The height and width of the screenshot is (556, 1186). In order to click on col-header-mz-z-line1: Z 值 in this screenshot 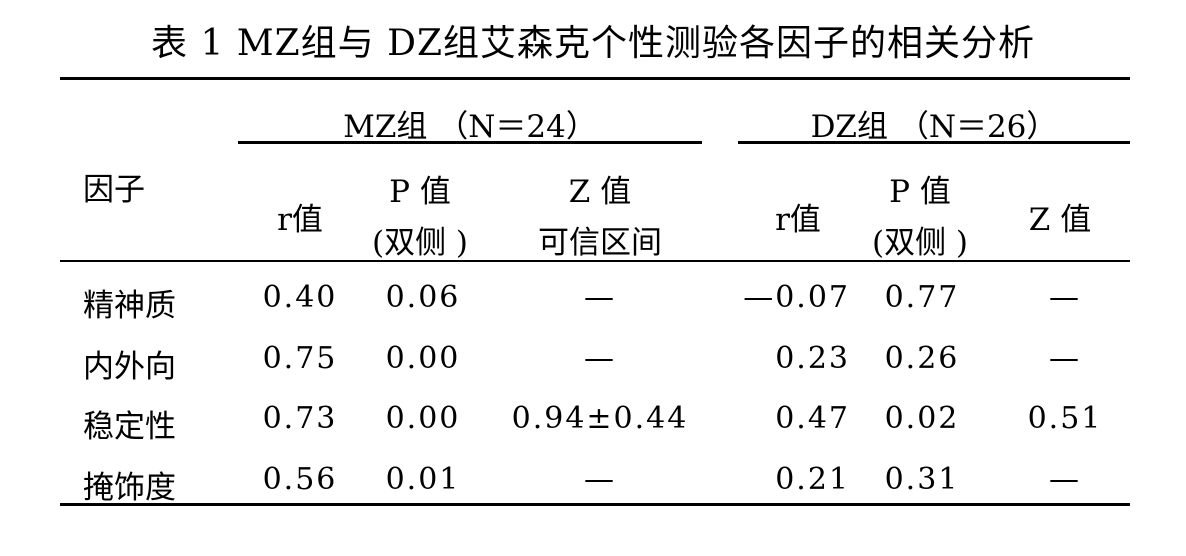, I will do `click(600, 192)`.